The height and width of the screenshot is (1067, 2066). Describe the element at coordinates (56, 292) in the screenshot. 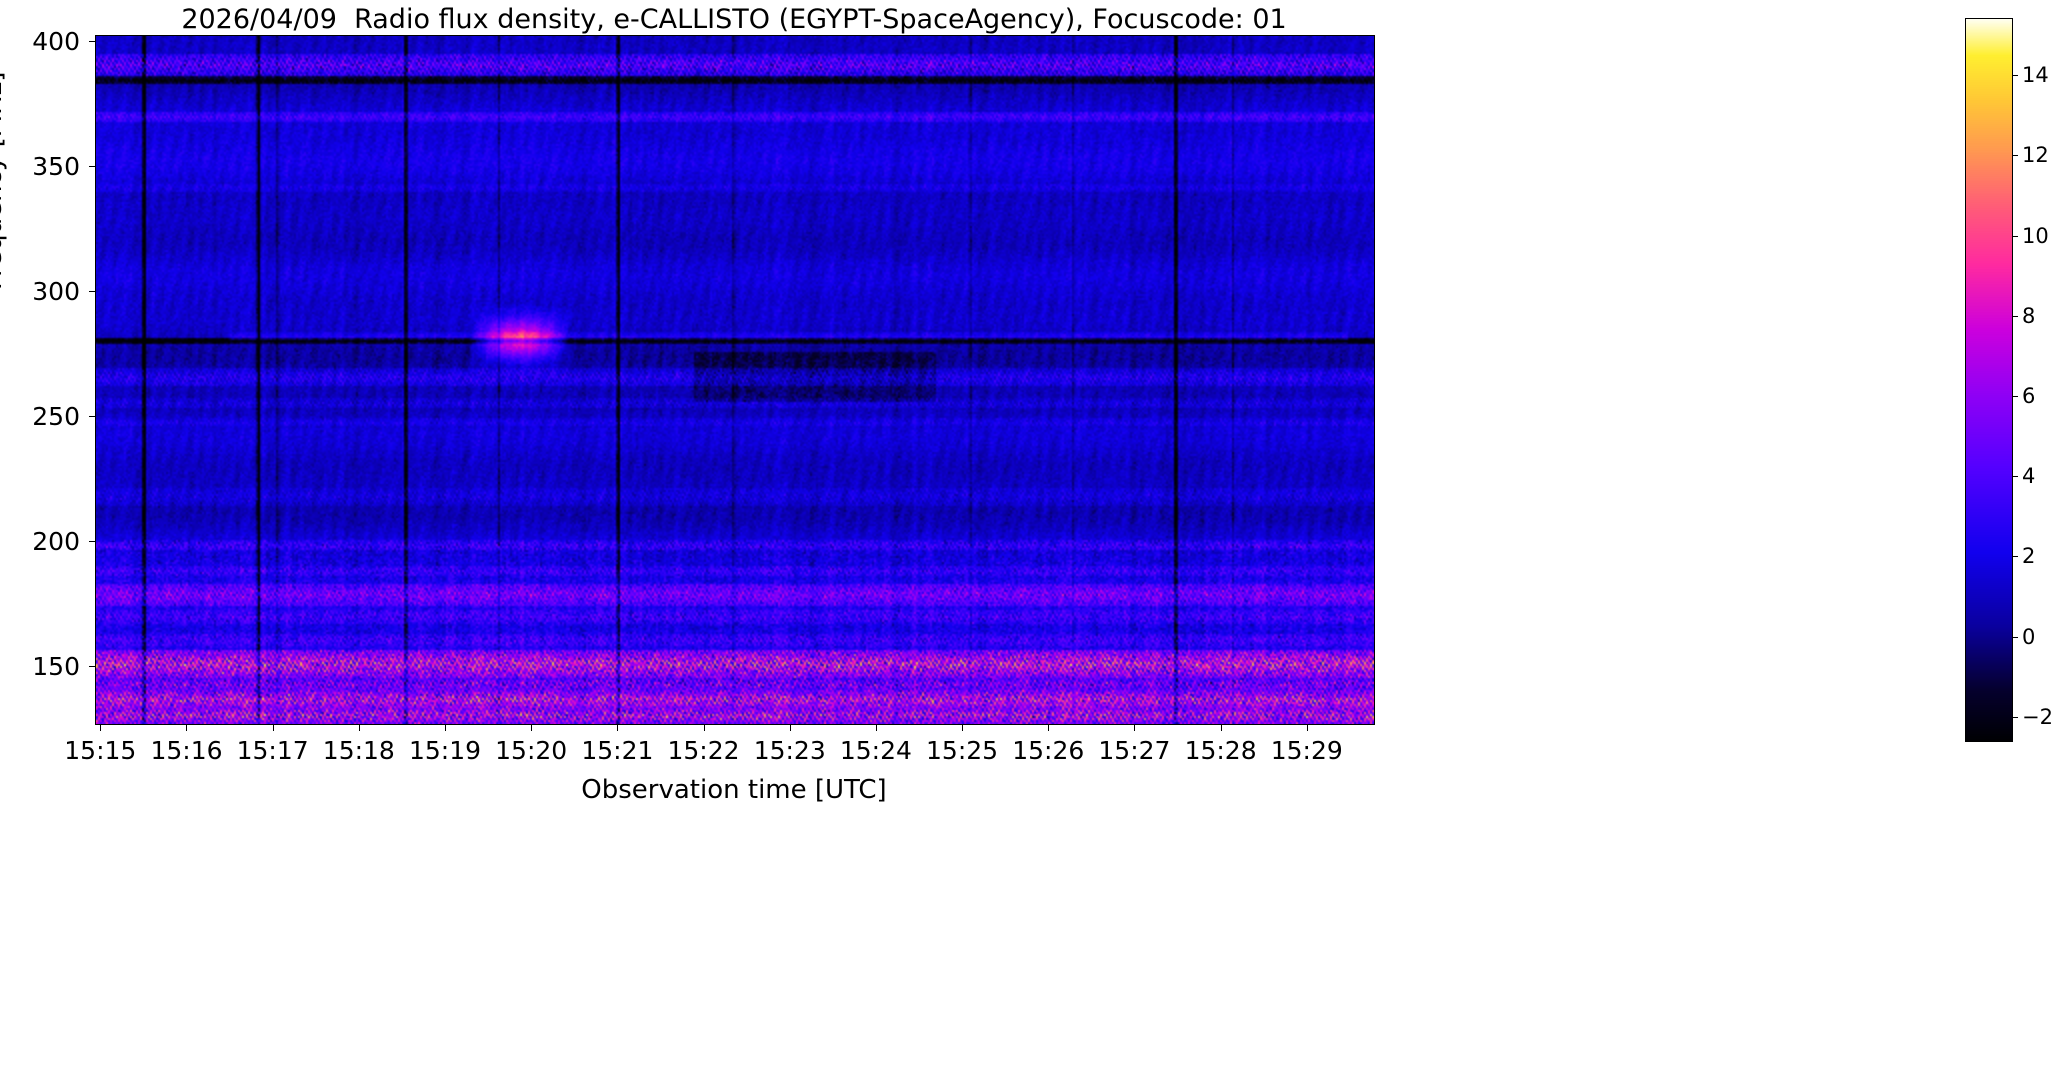

I see `y-tick-label: 300` at that location.